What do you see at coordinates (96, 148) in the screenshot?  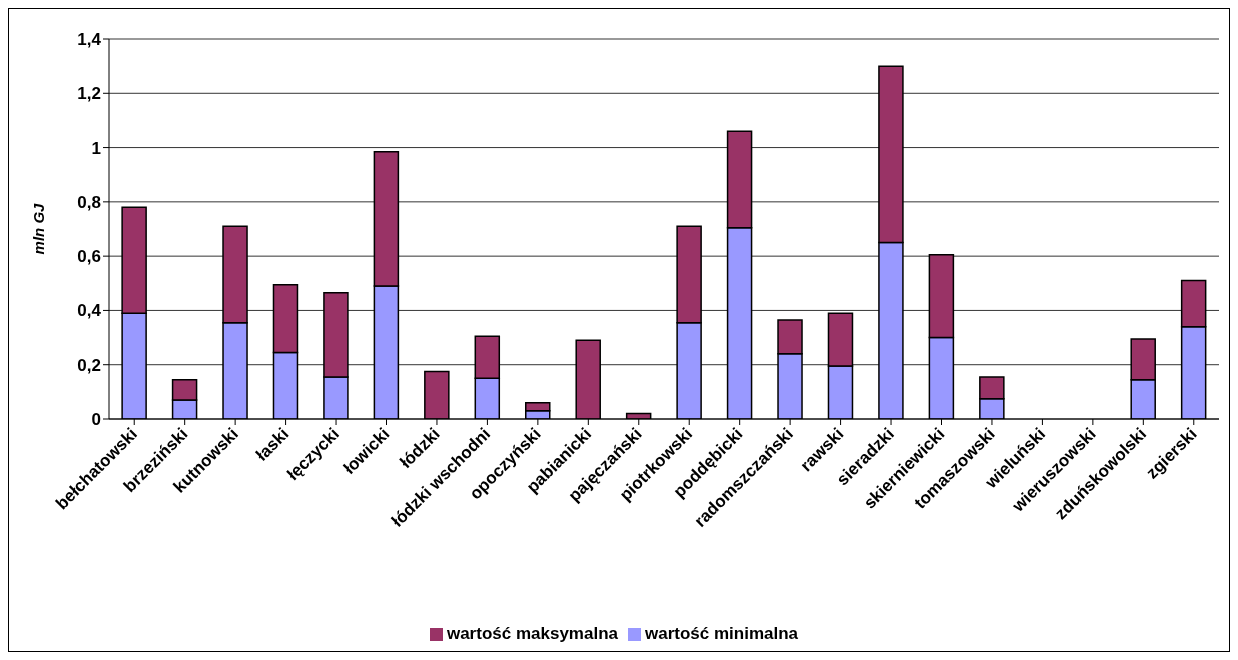 I see `y-tick-label: 1` at bounding box center [96, 148].